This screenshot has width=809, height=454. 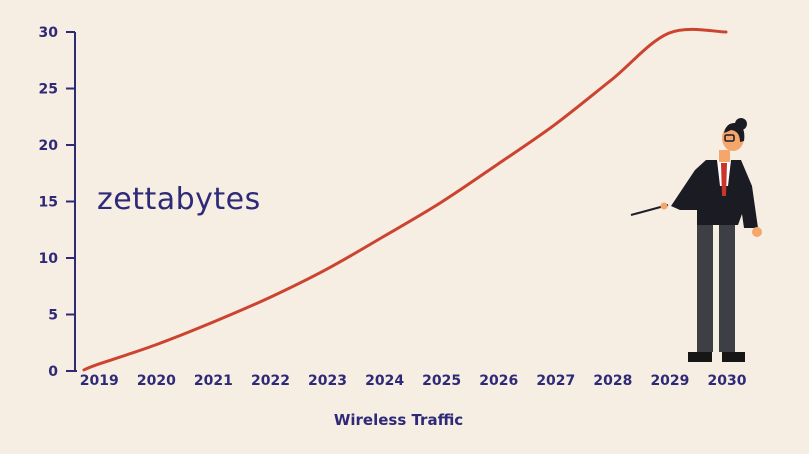 I want to click on x-tick-label: 2028, so click(x=612, y=381).